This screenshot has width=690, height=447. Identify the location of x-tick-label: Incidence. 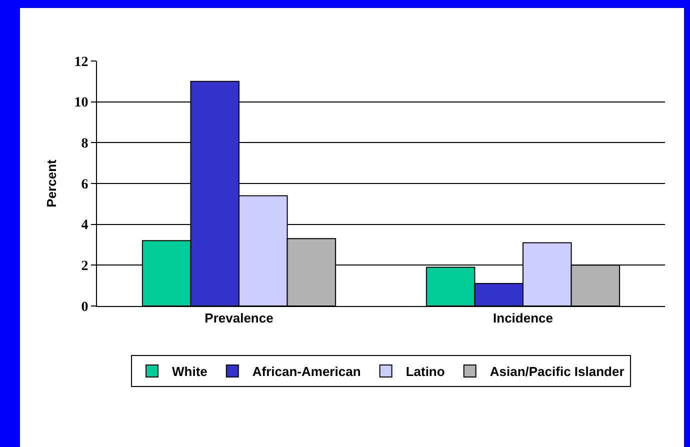
(523, 318).